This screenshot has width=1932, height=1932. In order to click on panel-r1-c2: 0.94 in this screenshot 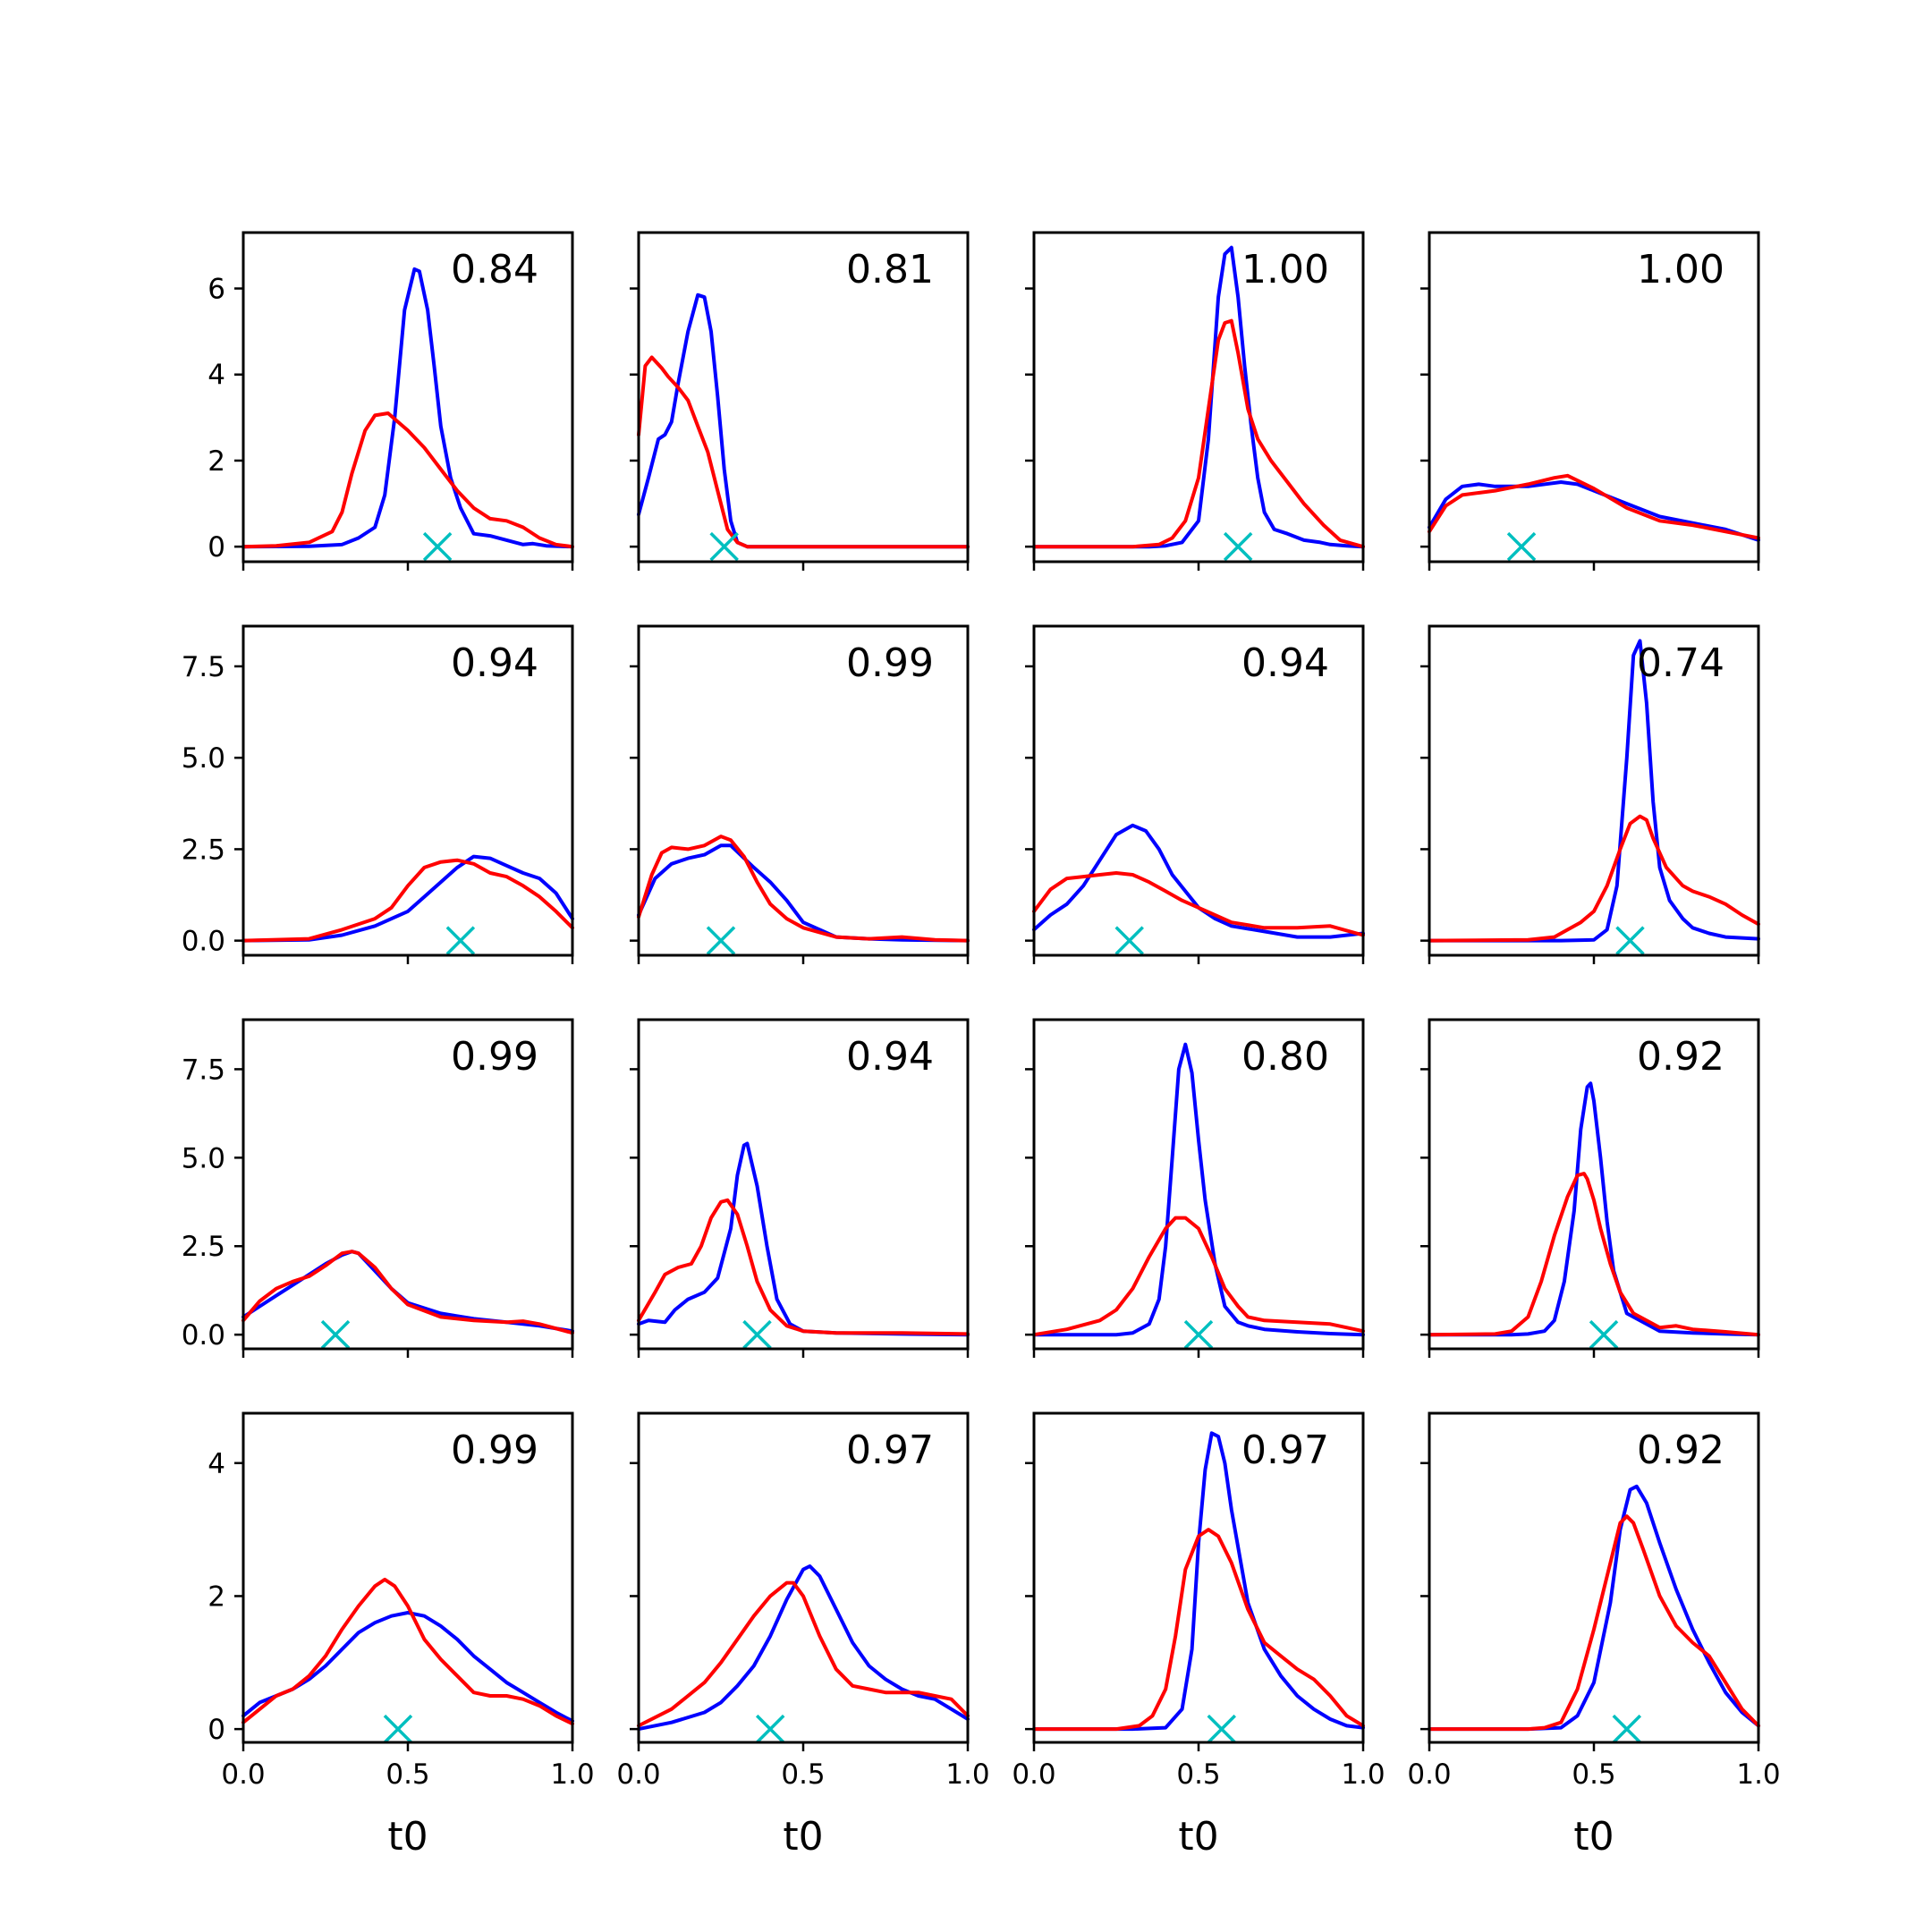, I will do `click(1195, 794)`.